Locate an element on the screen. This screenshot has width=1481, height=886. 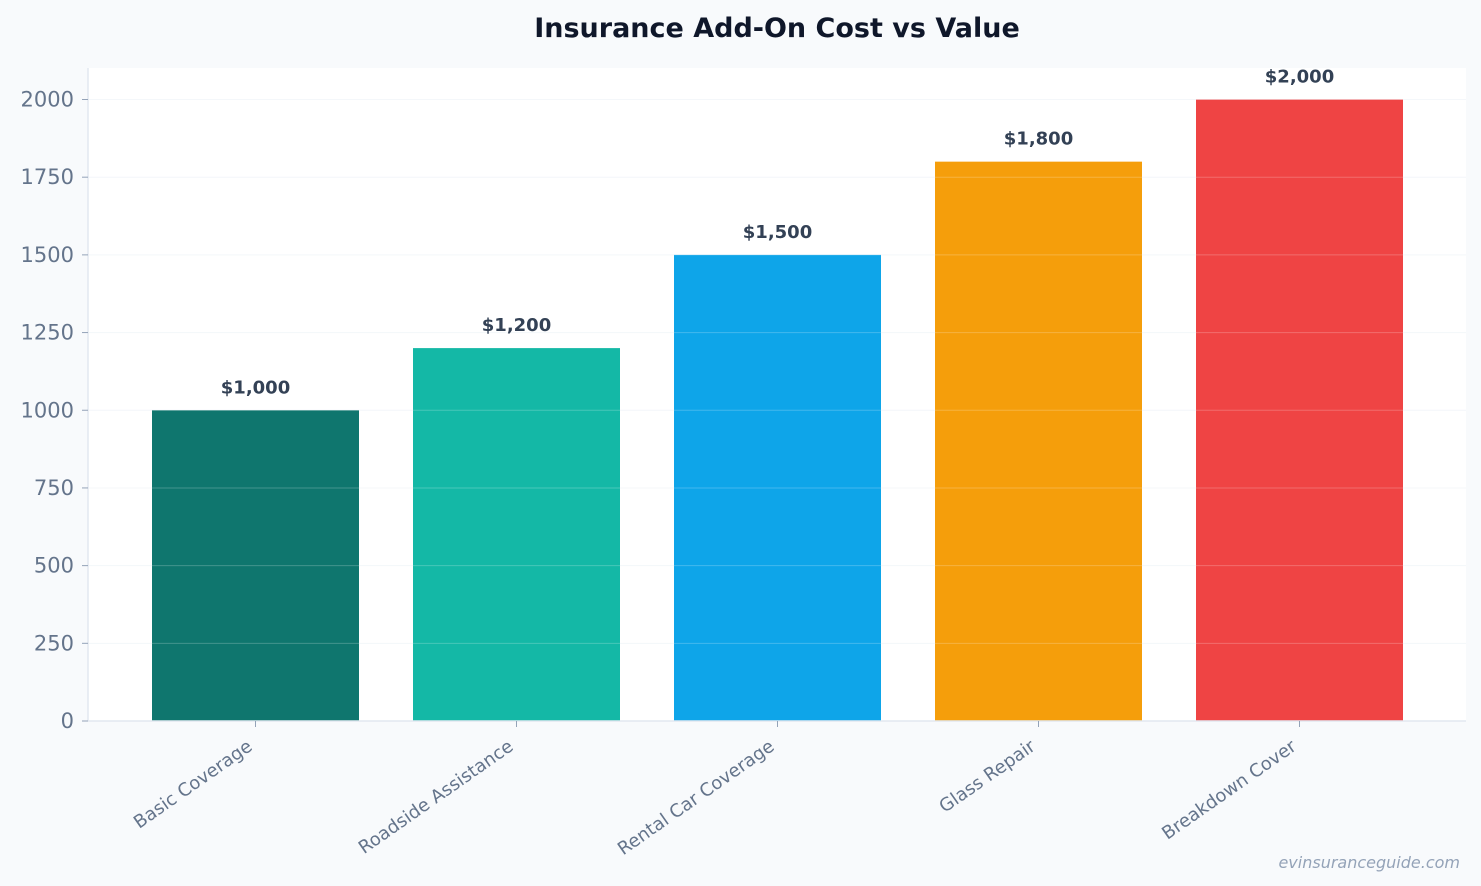
bar-glass-repair is located at coordinates (1038, 441).